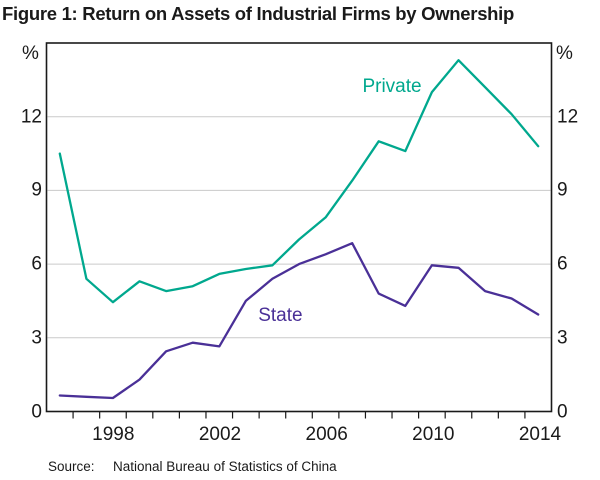 This screenshot has height=480, width=600. What do you see at coordinates (36, 190) in the screenshot?
I see `y-tick-label-left-9: 9` at bounding box center [36, 190].